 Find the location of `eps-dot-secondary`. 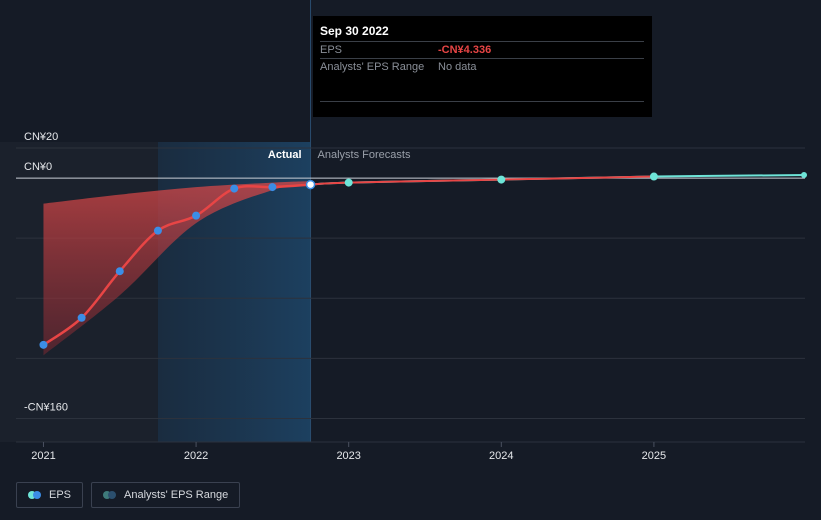

eps-dot-secondary is located at coordinates (37, 495).